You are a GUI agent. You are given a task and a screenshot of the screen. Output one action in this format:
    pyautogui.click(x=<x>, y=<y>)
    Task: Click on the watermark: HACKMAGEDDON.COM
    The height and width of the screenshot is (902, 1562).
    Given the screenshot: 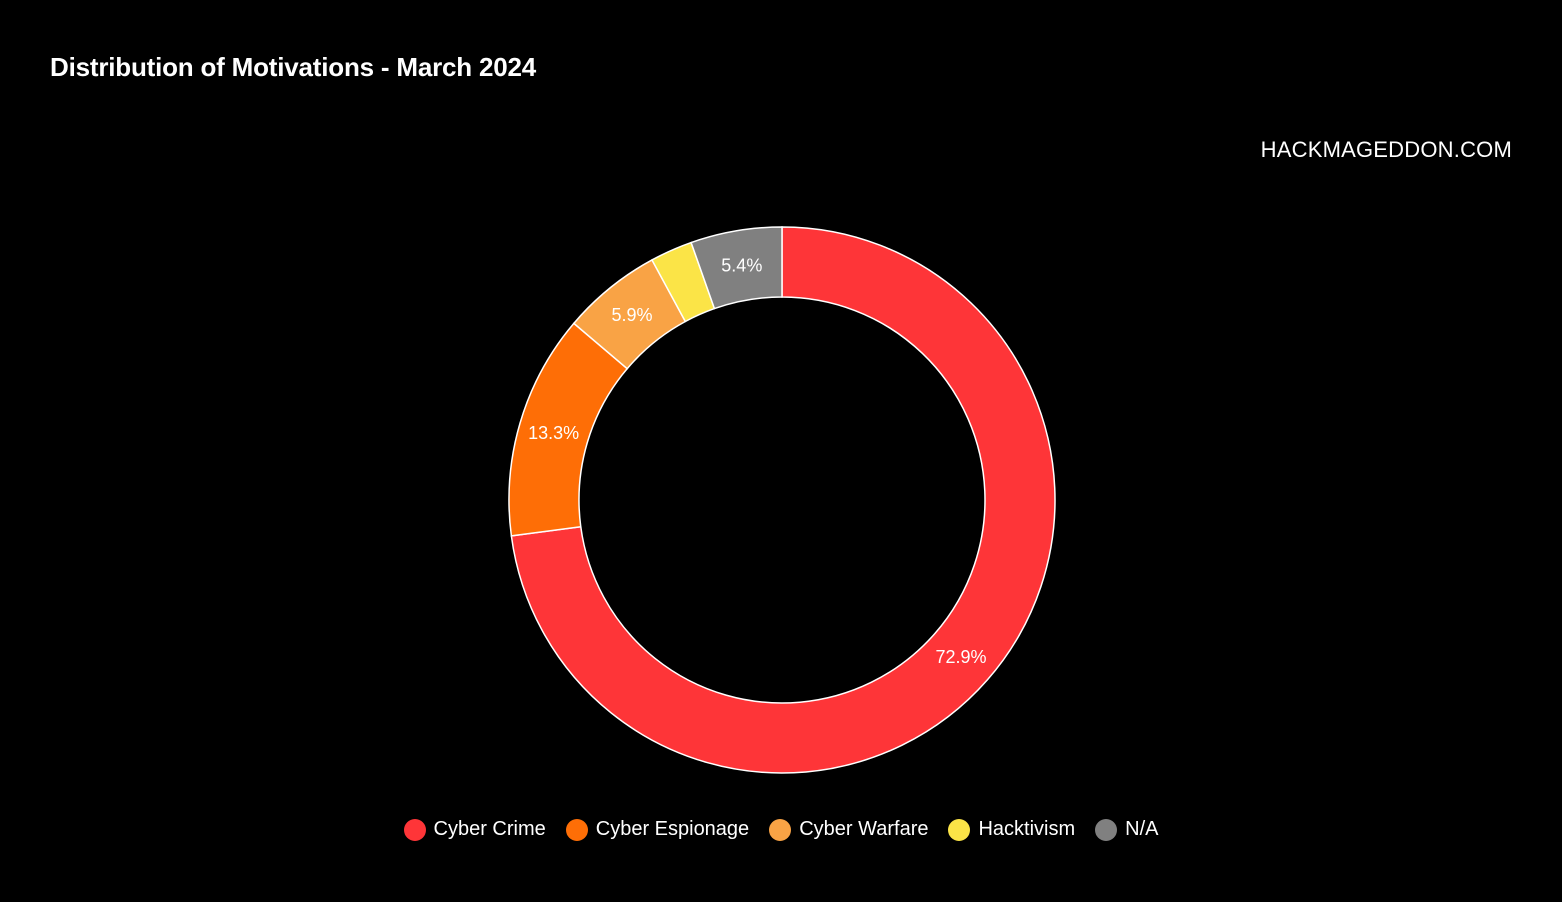 What is the action you would take?
    pyautogui.click(x=1386, y=149)
    